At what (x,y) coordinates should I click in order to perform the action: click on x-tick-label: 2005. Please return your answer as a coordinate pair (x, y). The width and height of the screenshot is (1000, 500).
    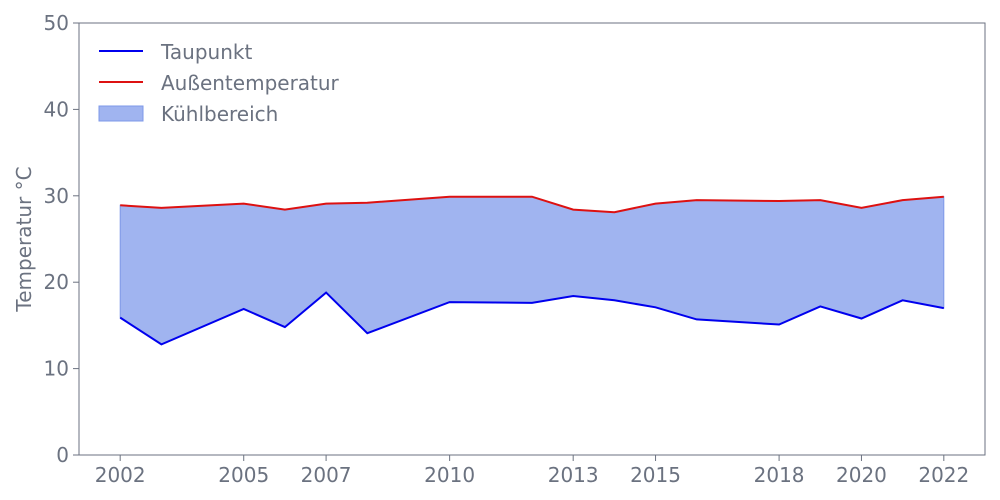
    Looking at the image, I should click on (243, 475).